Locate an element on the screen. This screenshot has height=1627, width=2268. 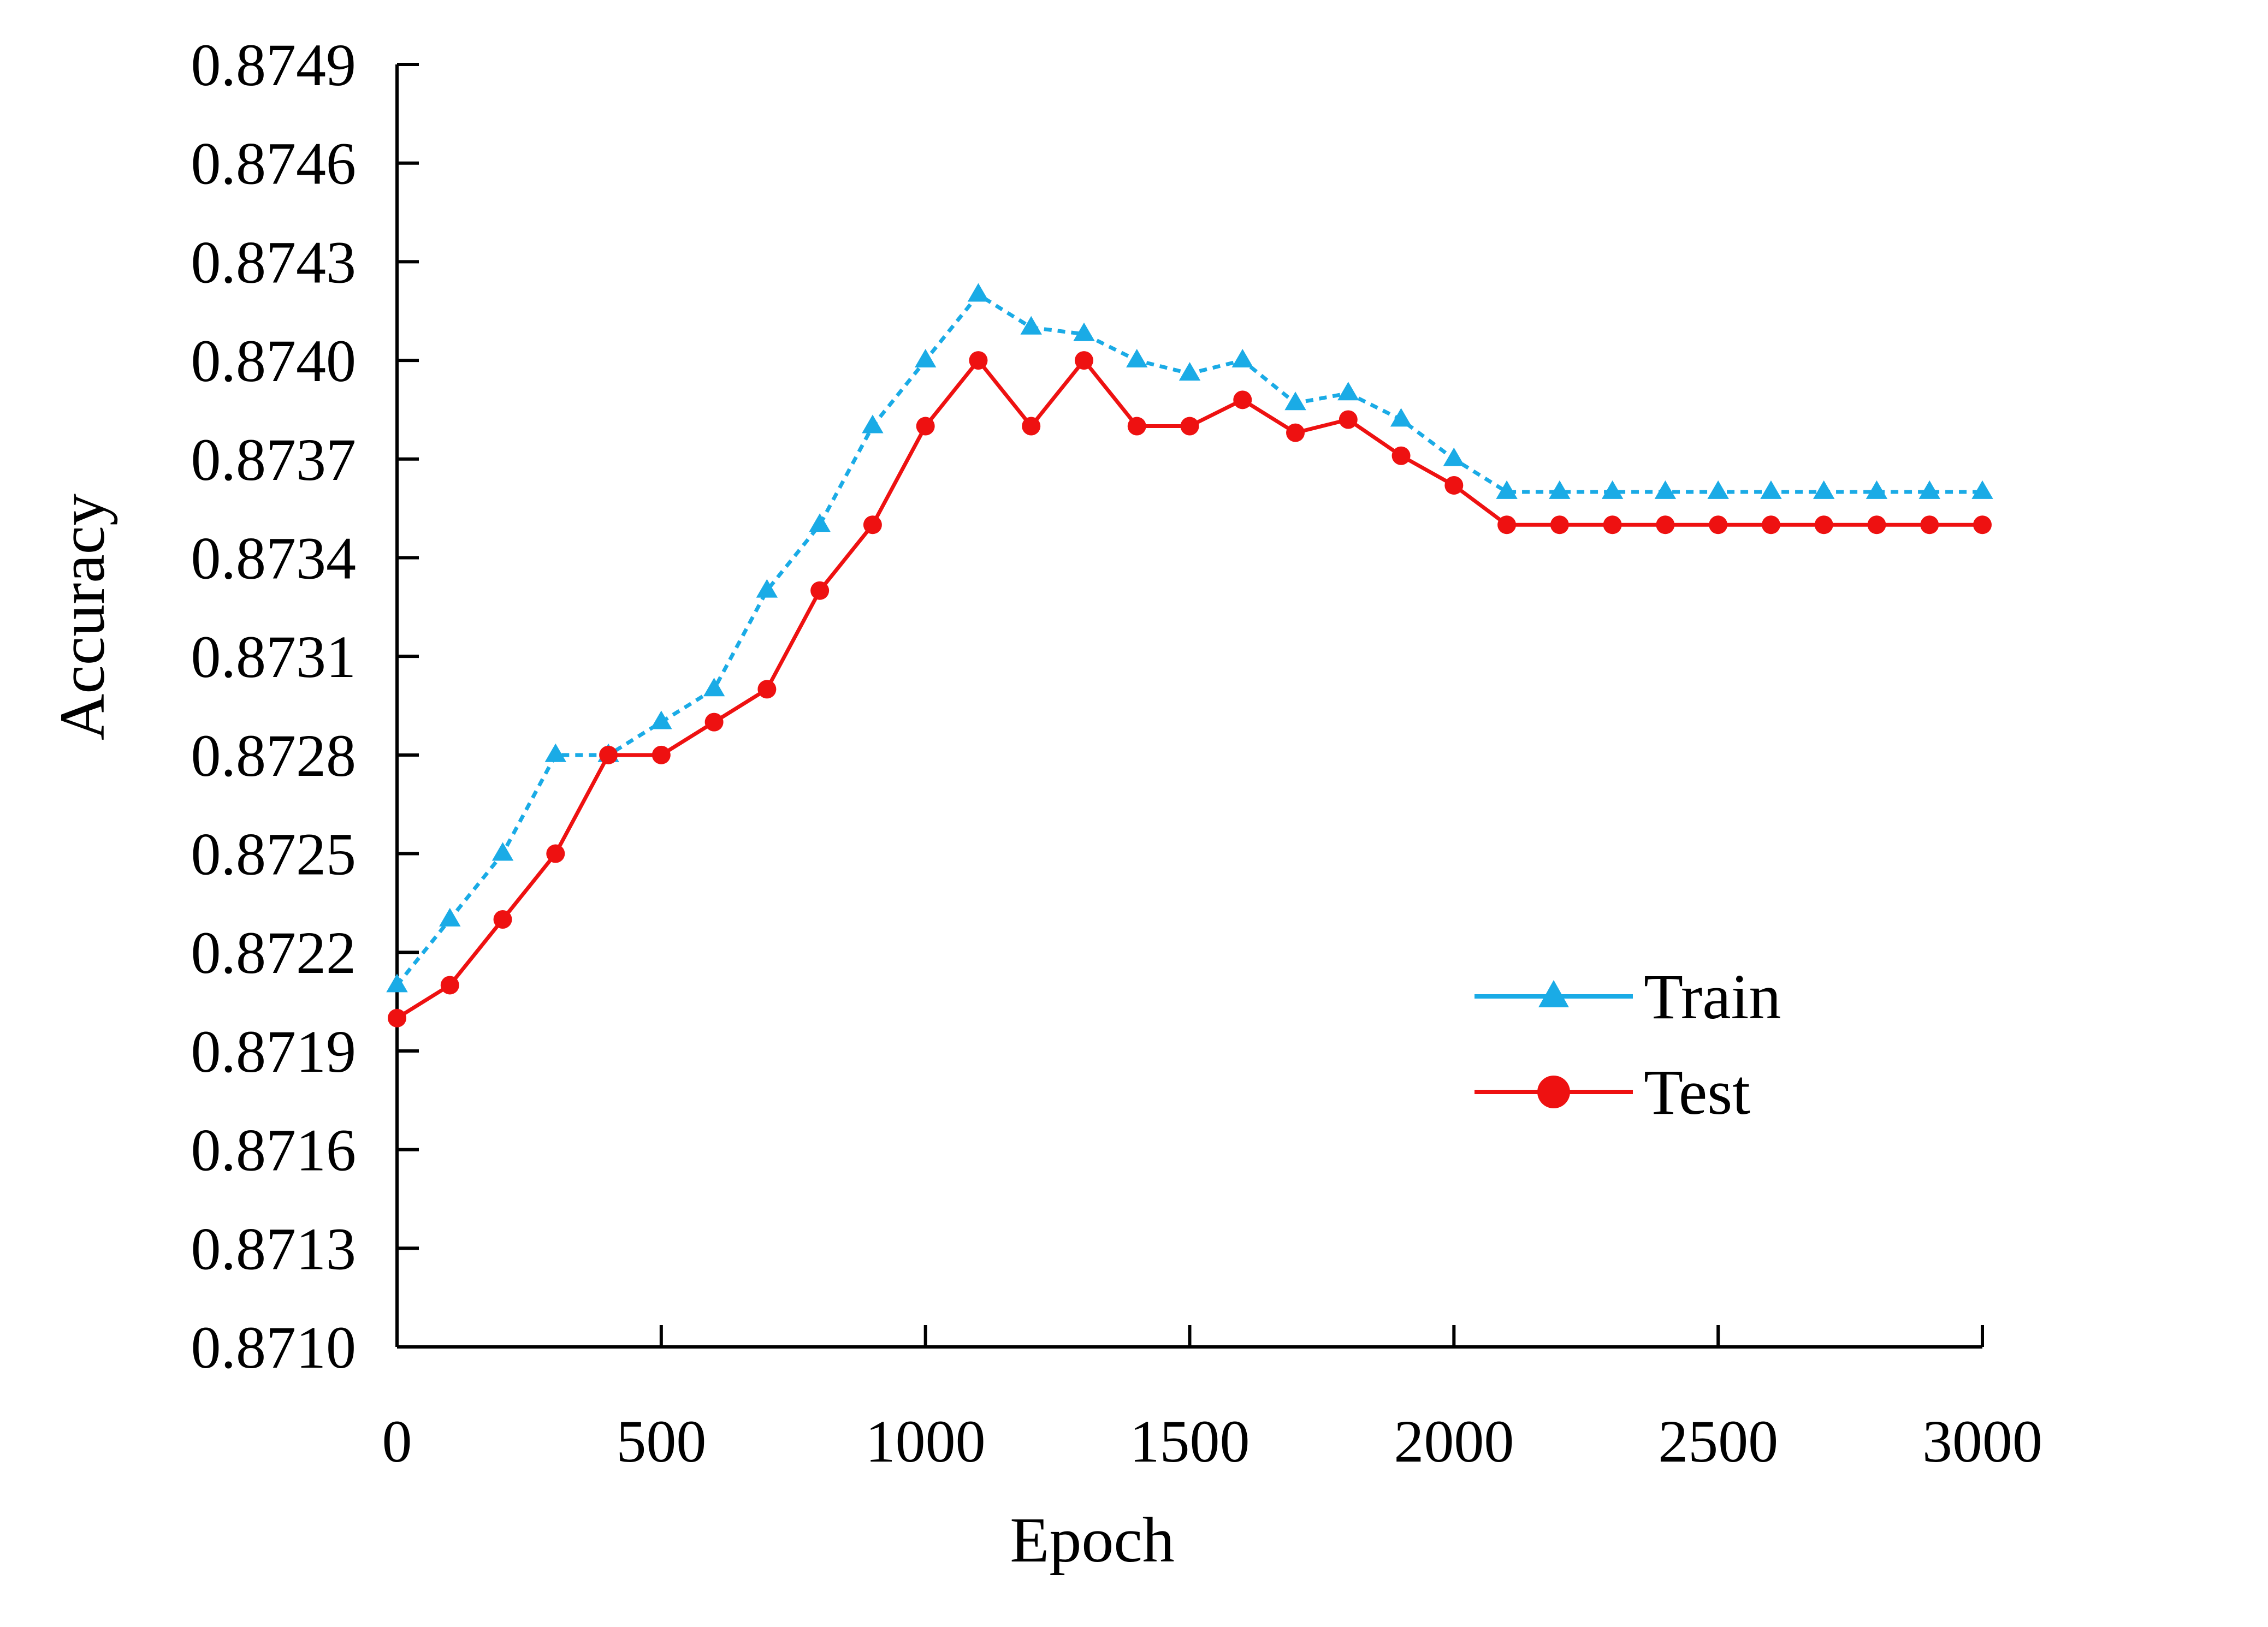
x-tick-label: 1500 is located at coordinates (1190, 1441).